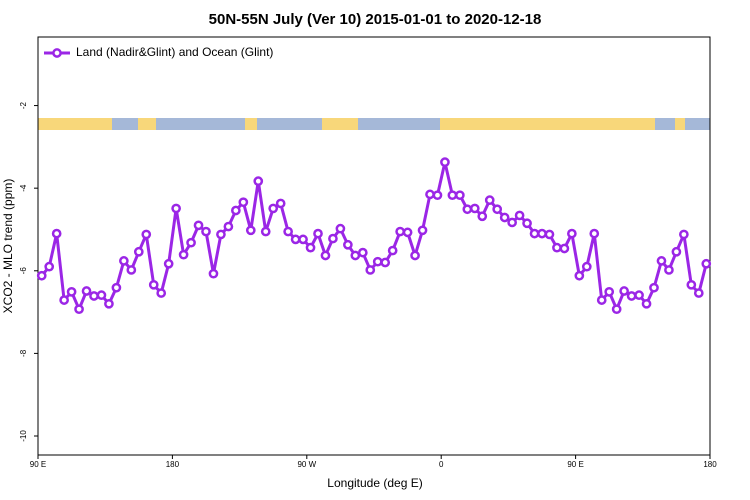 This screenshot has height=500, width=750. I want to click on legend-label: Land (Nadir&Glint) and Ocean (Glint), so click(174, 52).